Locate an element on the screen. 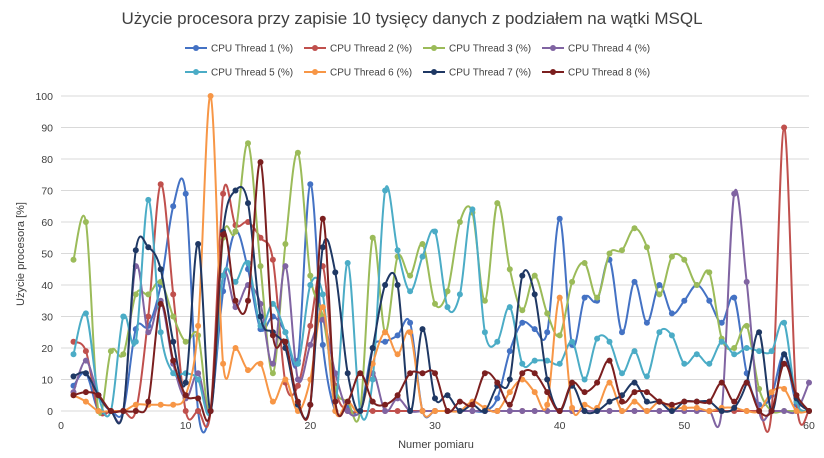 This screenshot has height=458, width=824. y-tick-label: 10 is located at coordinates (47, 381).